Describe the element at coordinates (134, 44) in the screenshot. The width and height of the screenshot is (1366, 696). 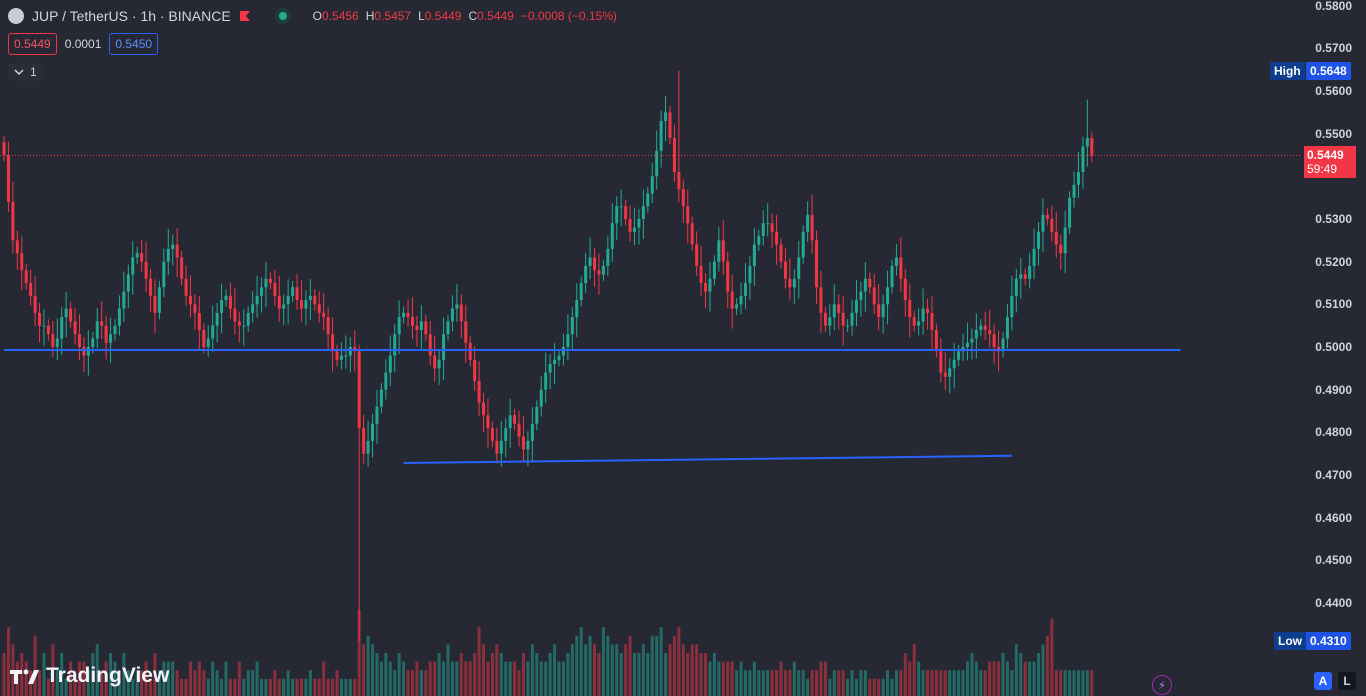
I see `buy-button: 0.5450` at that location.